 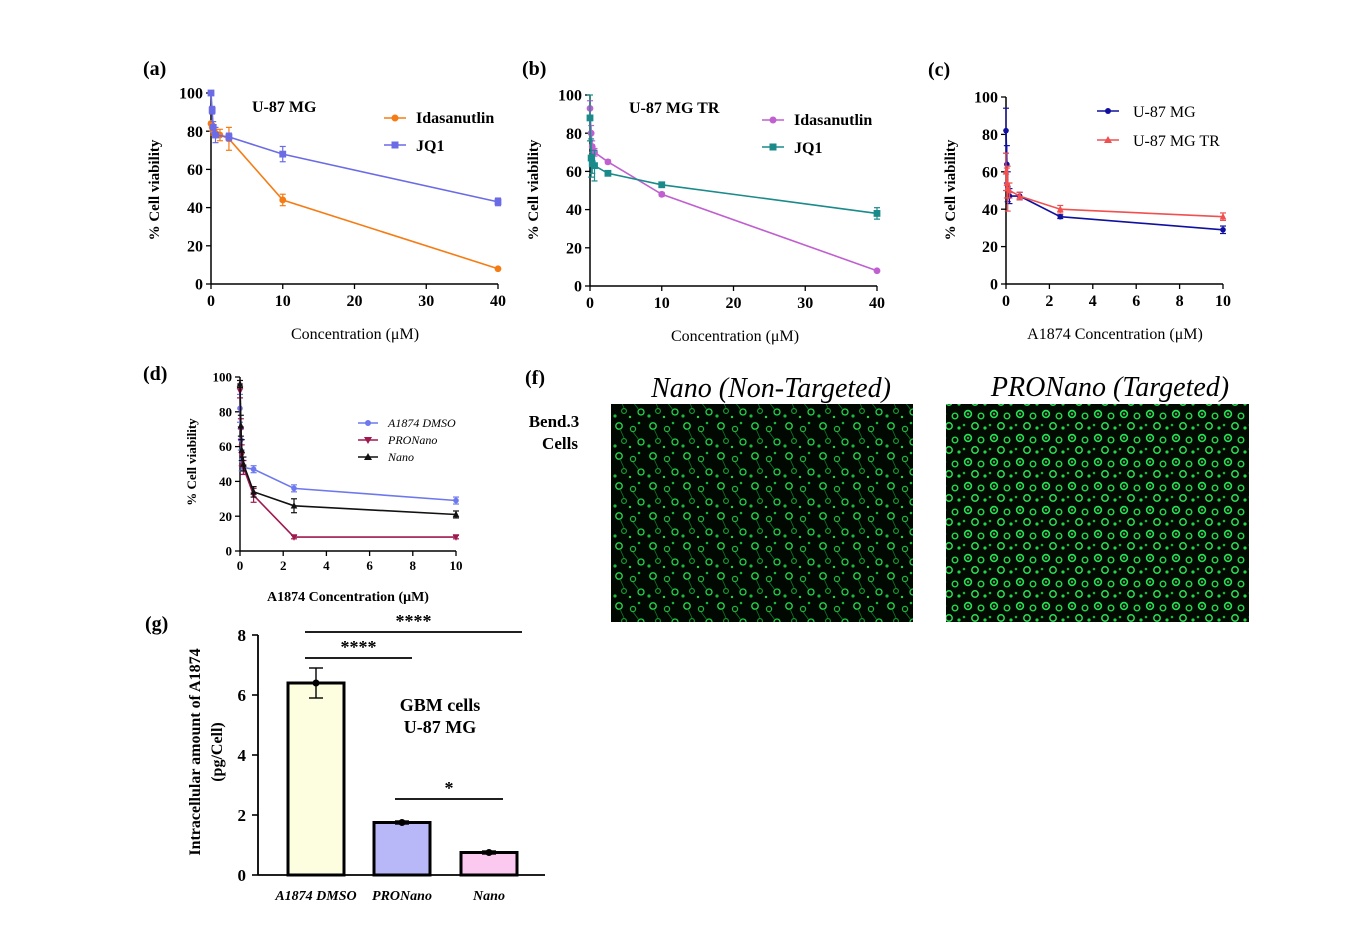 What do you see at coordinates (735, 299) in the screenshot?
I see `panel-b-x-ticks: 0 10 20 30 40` at bounding box center [735, 299].